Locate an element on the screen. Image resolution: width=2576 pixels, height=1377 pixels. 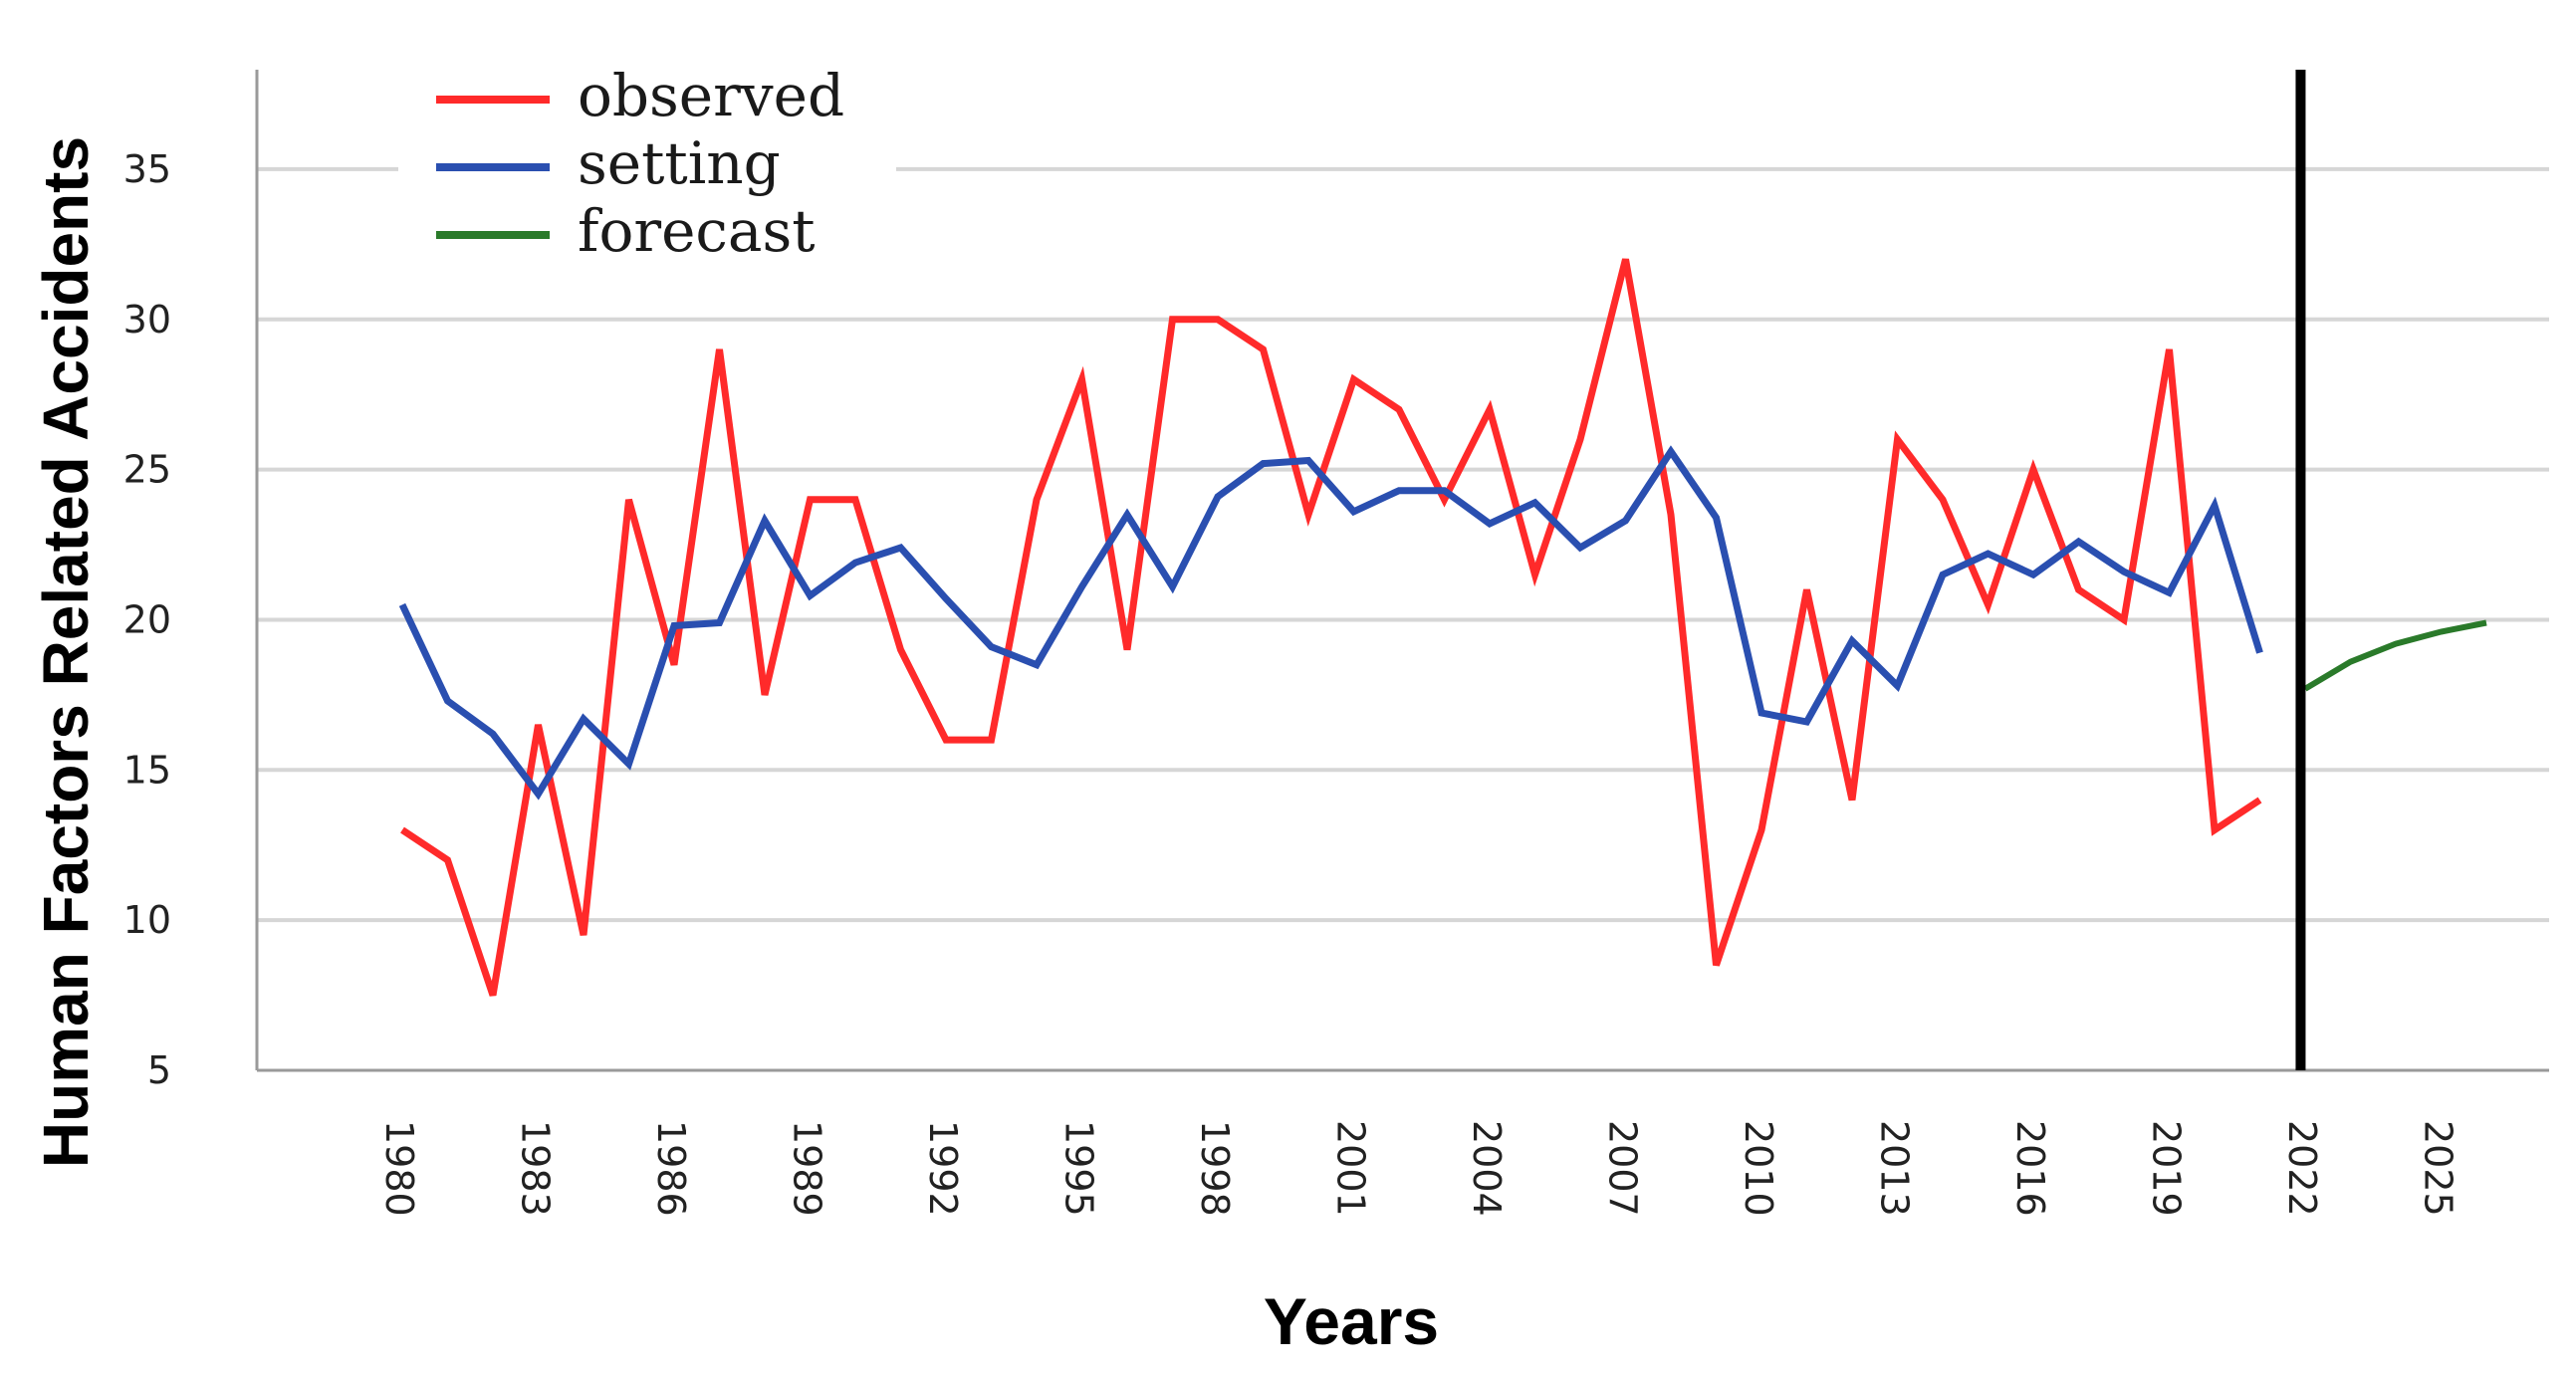
x-tick-label-1992: 1992 is located at coordinates (943, 1168).